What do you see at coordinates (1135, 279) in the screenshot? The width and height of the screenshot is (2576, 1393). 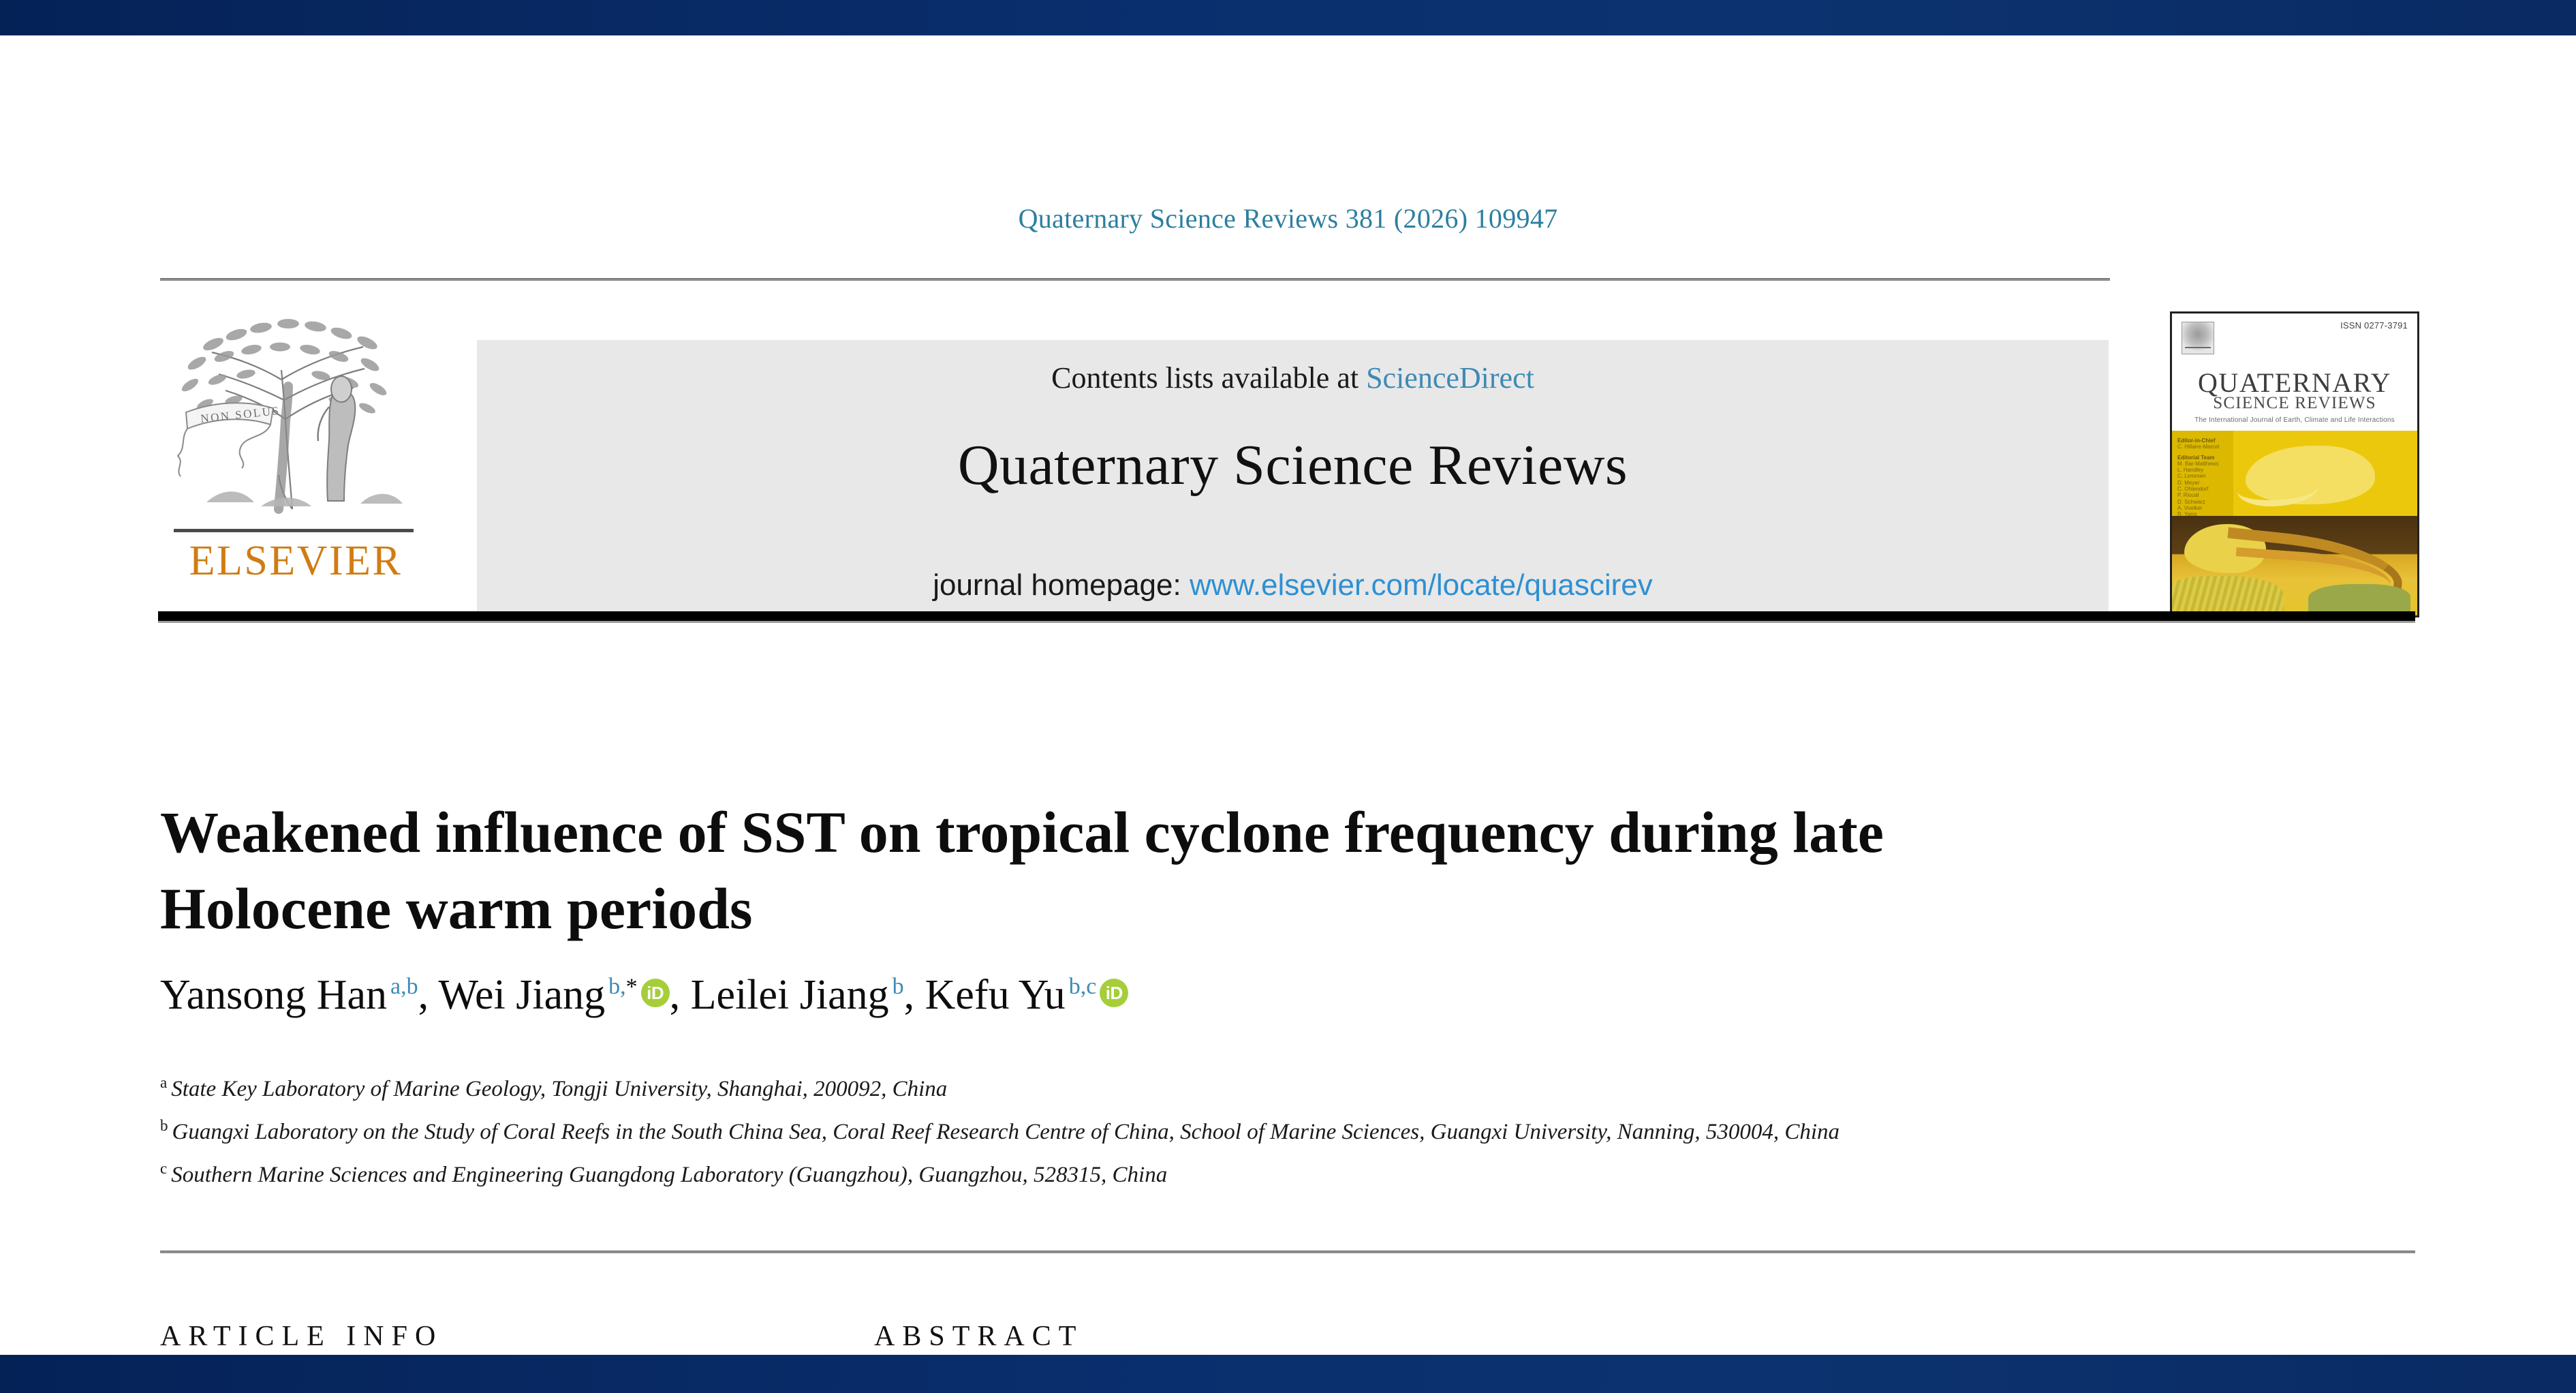 I see `masthead-top-rule` at bounding box center [1135, 279].